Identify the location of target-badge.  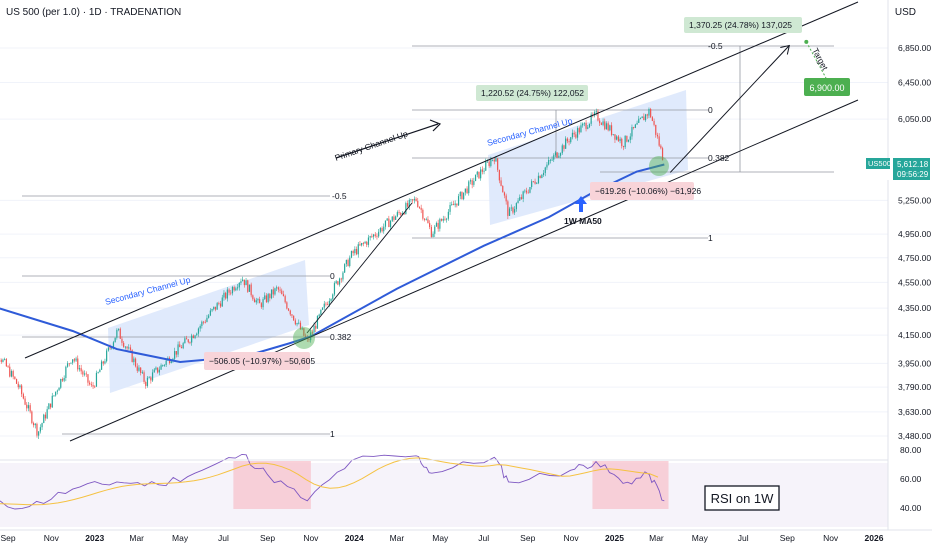
(827, 87).